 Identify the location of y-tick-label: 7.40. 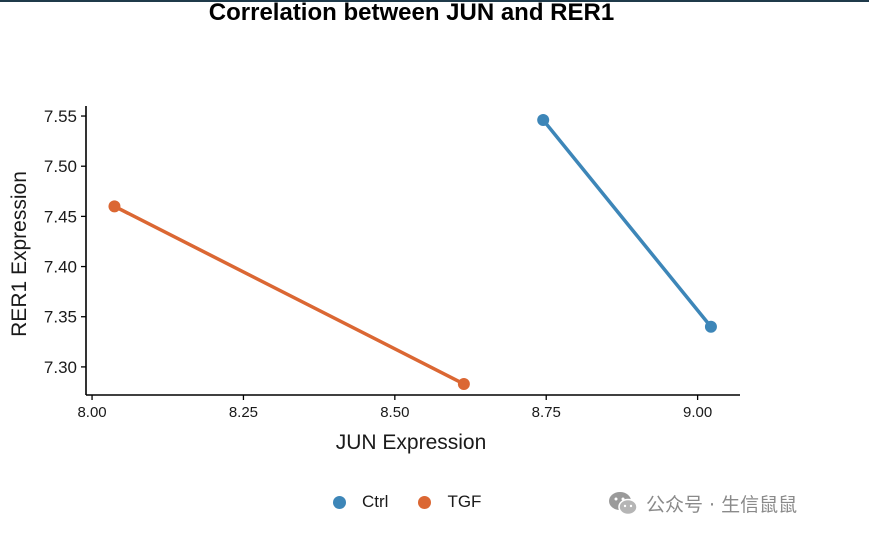
(60, 267).